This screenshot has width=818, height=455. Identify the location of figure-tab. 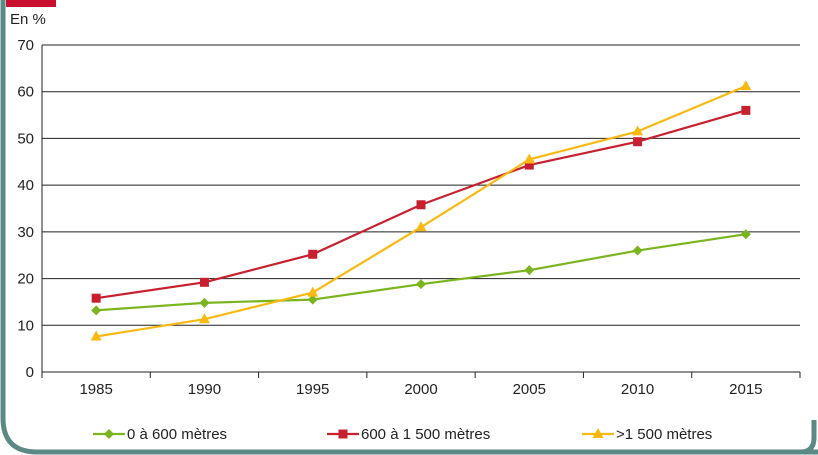
(31, 3).